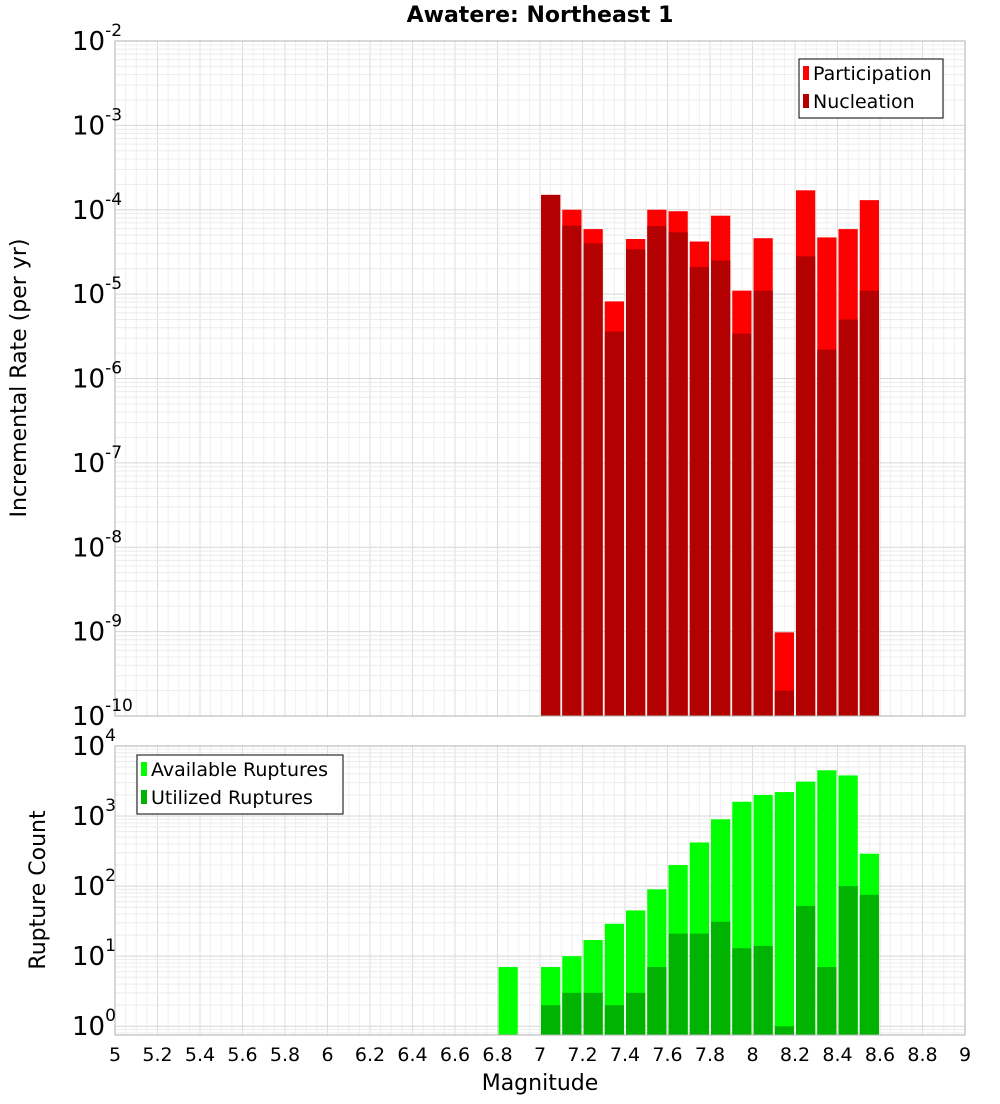 The height and width of the screenshot is (1104, 1000). What do you see at coordinates (38, 890) in the screenshot?
I see `bottom-y-axis-label: Rupture Count` at bounding box center [38, 890].